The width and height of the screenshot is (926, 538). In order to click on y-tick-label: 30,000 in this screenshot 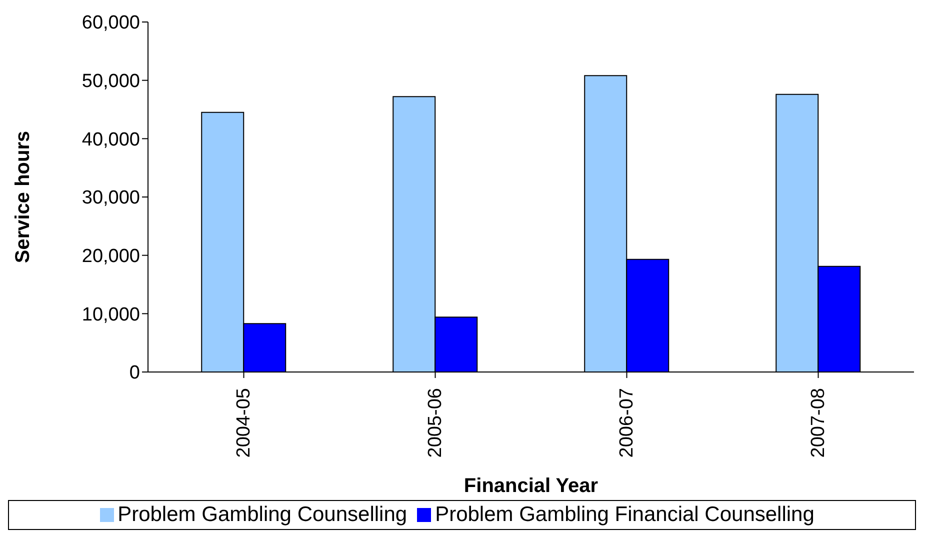, I will do `click(111, 198)`.